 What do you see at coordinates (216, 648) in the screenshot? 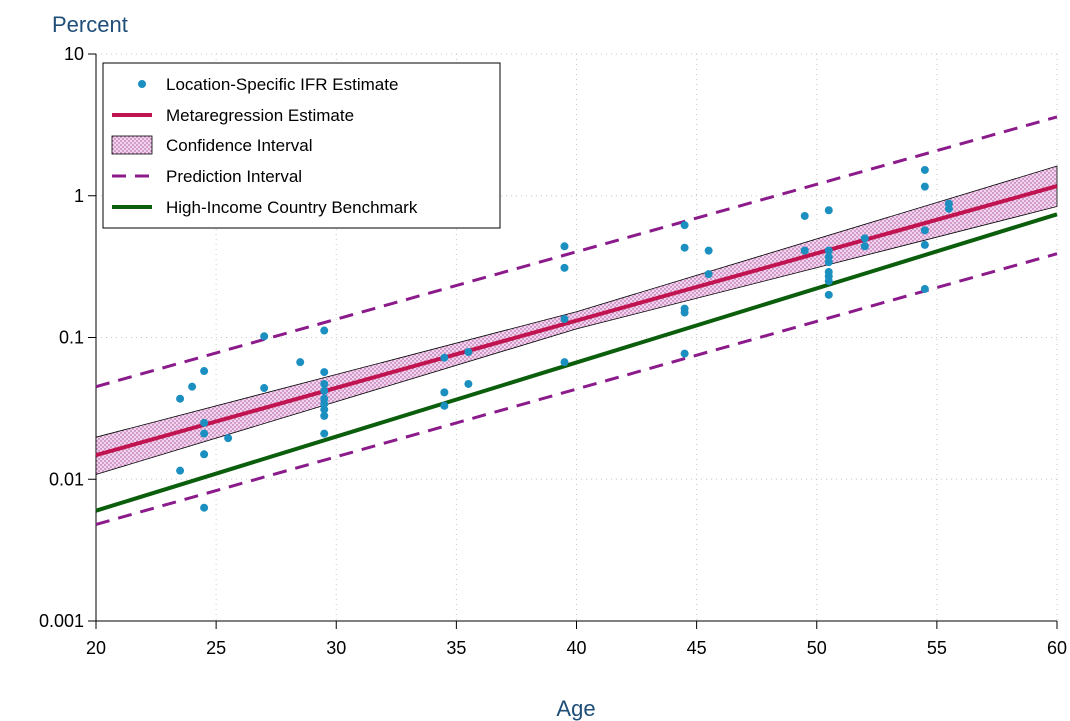
I see `x-tick-label: 25` at bounding box center [216, 648].